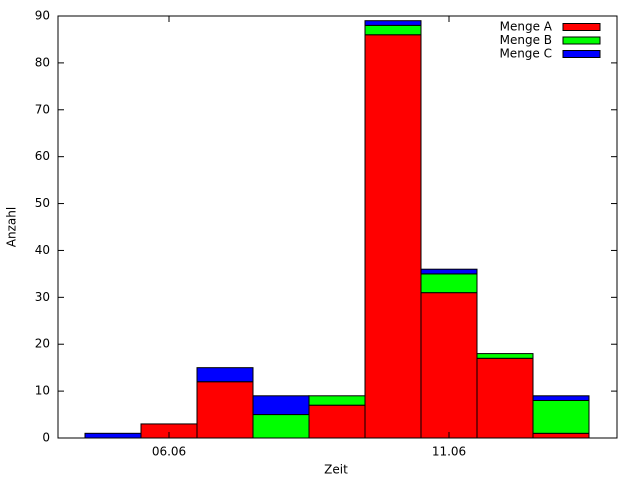 The image size is (640, 480). What do you see at coordinates (42, 250) in the screenshot?
I see `y-tick-label: 40` at bounding box center [42, 250].